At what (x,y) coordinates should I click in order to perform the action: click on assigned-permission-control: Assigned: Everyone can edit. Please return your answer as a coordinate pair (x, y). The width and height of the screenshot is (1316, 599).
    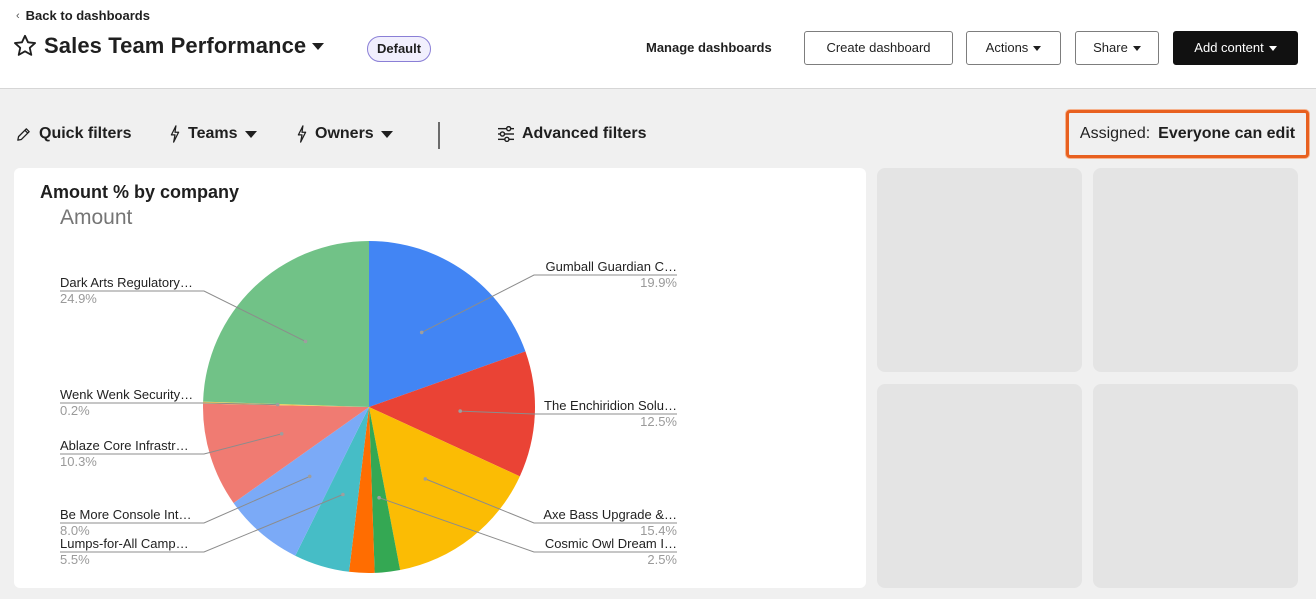
    Looking at the image, I should click on (1187, 134).